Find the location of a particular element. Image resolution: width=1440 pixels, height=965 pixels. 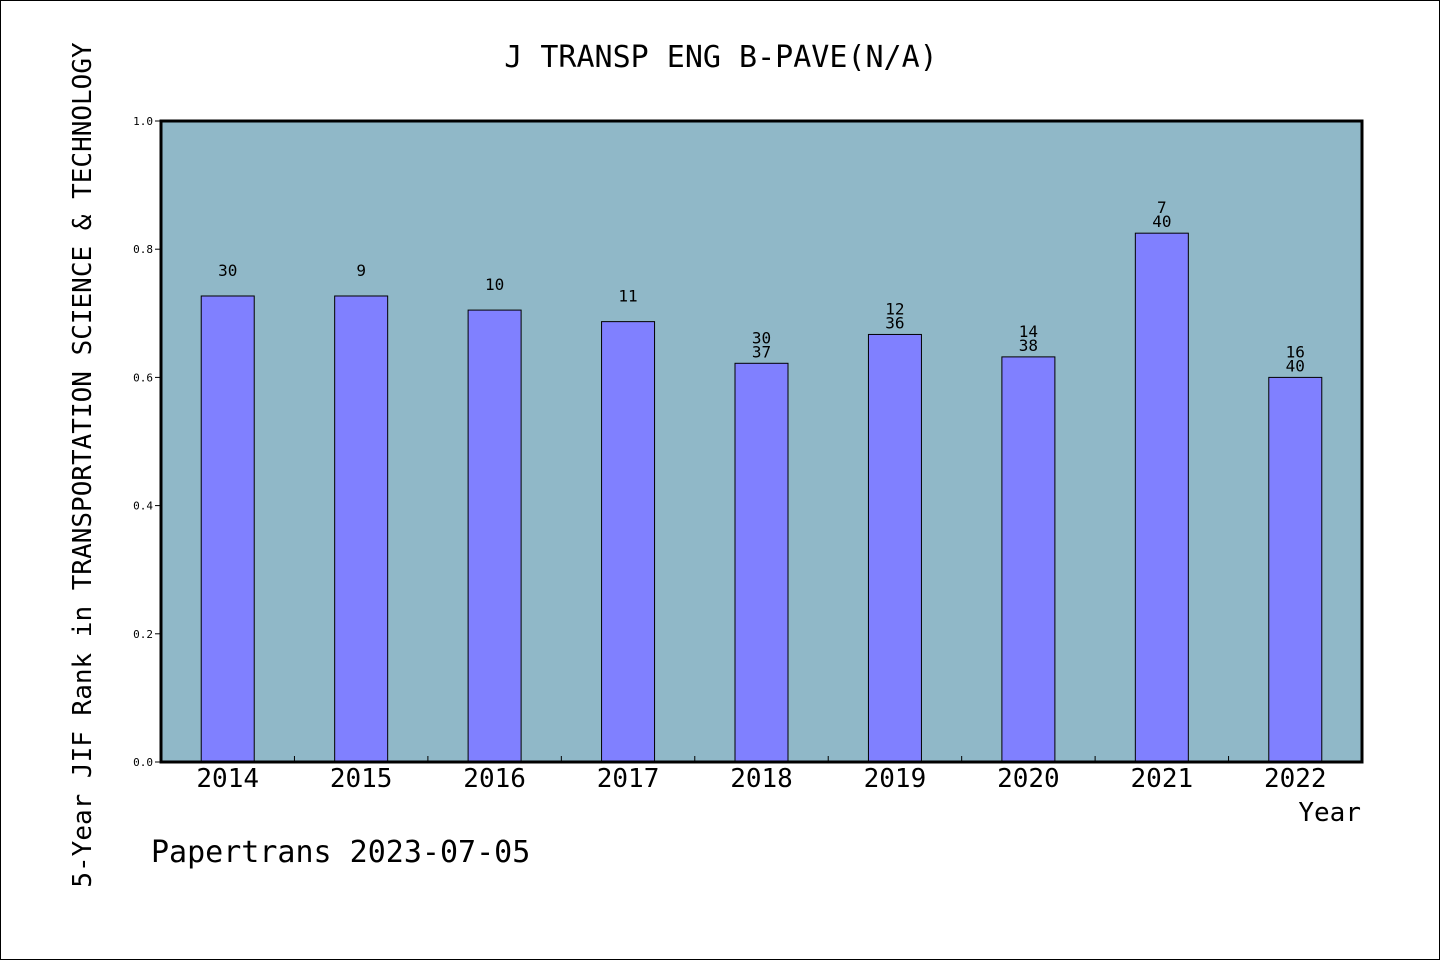

y-tick-label: 0.6 is located at coordinates (143, 377).